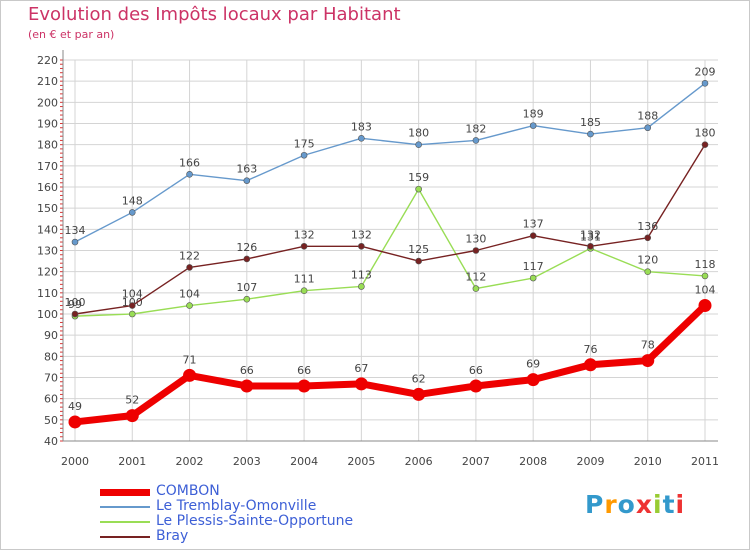  I want to click on y-tick-label: 190, so click(47, 124).